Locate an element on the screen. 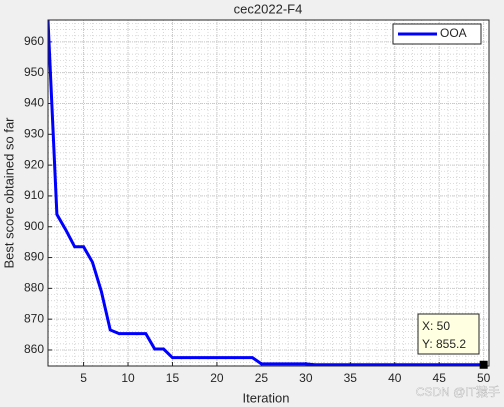 The image size is (504, 407). datatip-box is located at coordinates (448, 334).